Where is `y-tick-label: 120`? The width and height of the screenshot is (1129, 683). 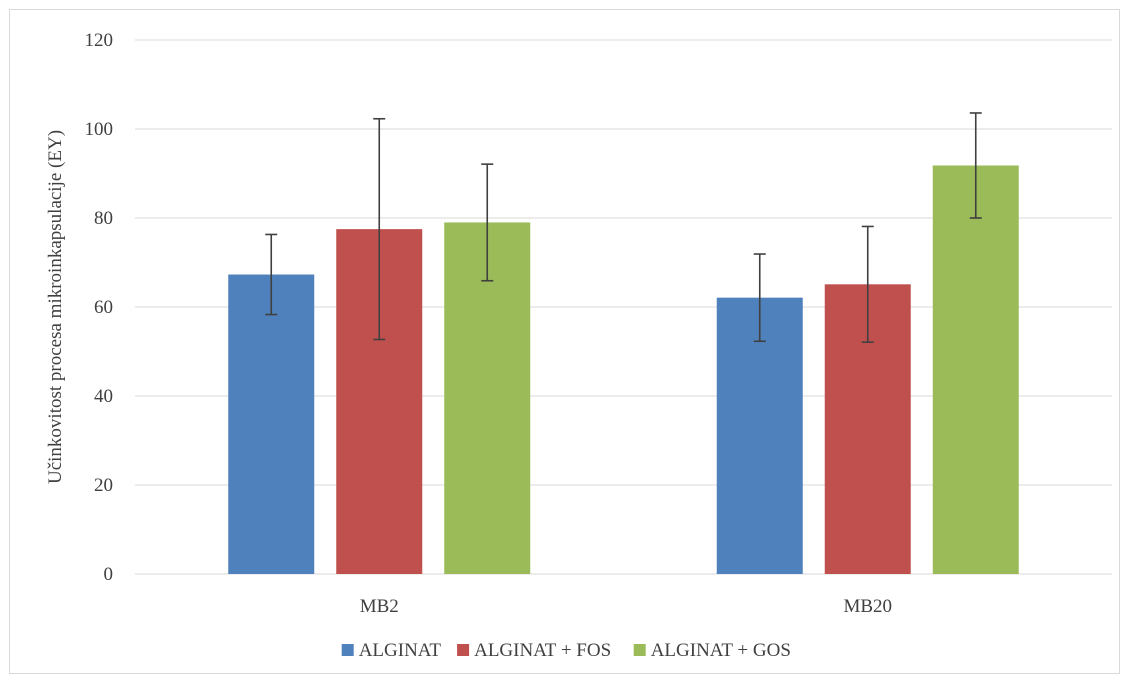 y-tick-label: 120 is located at coordinates (99, 40).